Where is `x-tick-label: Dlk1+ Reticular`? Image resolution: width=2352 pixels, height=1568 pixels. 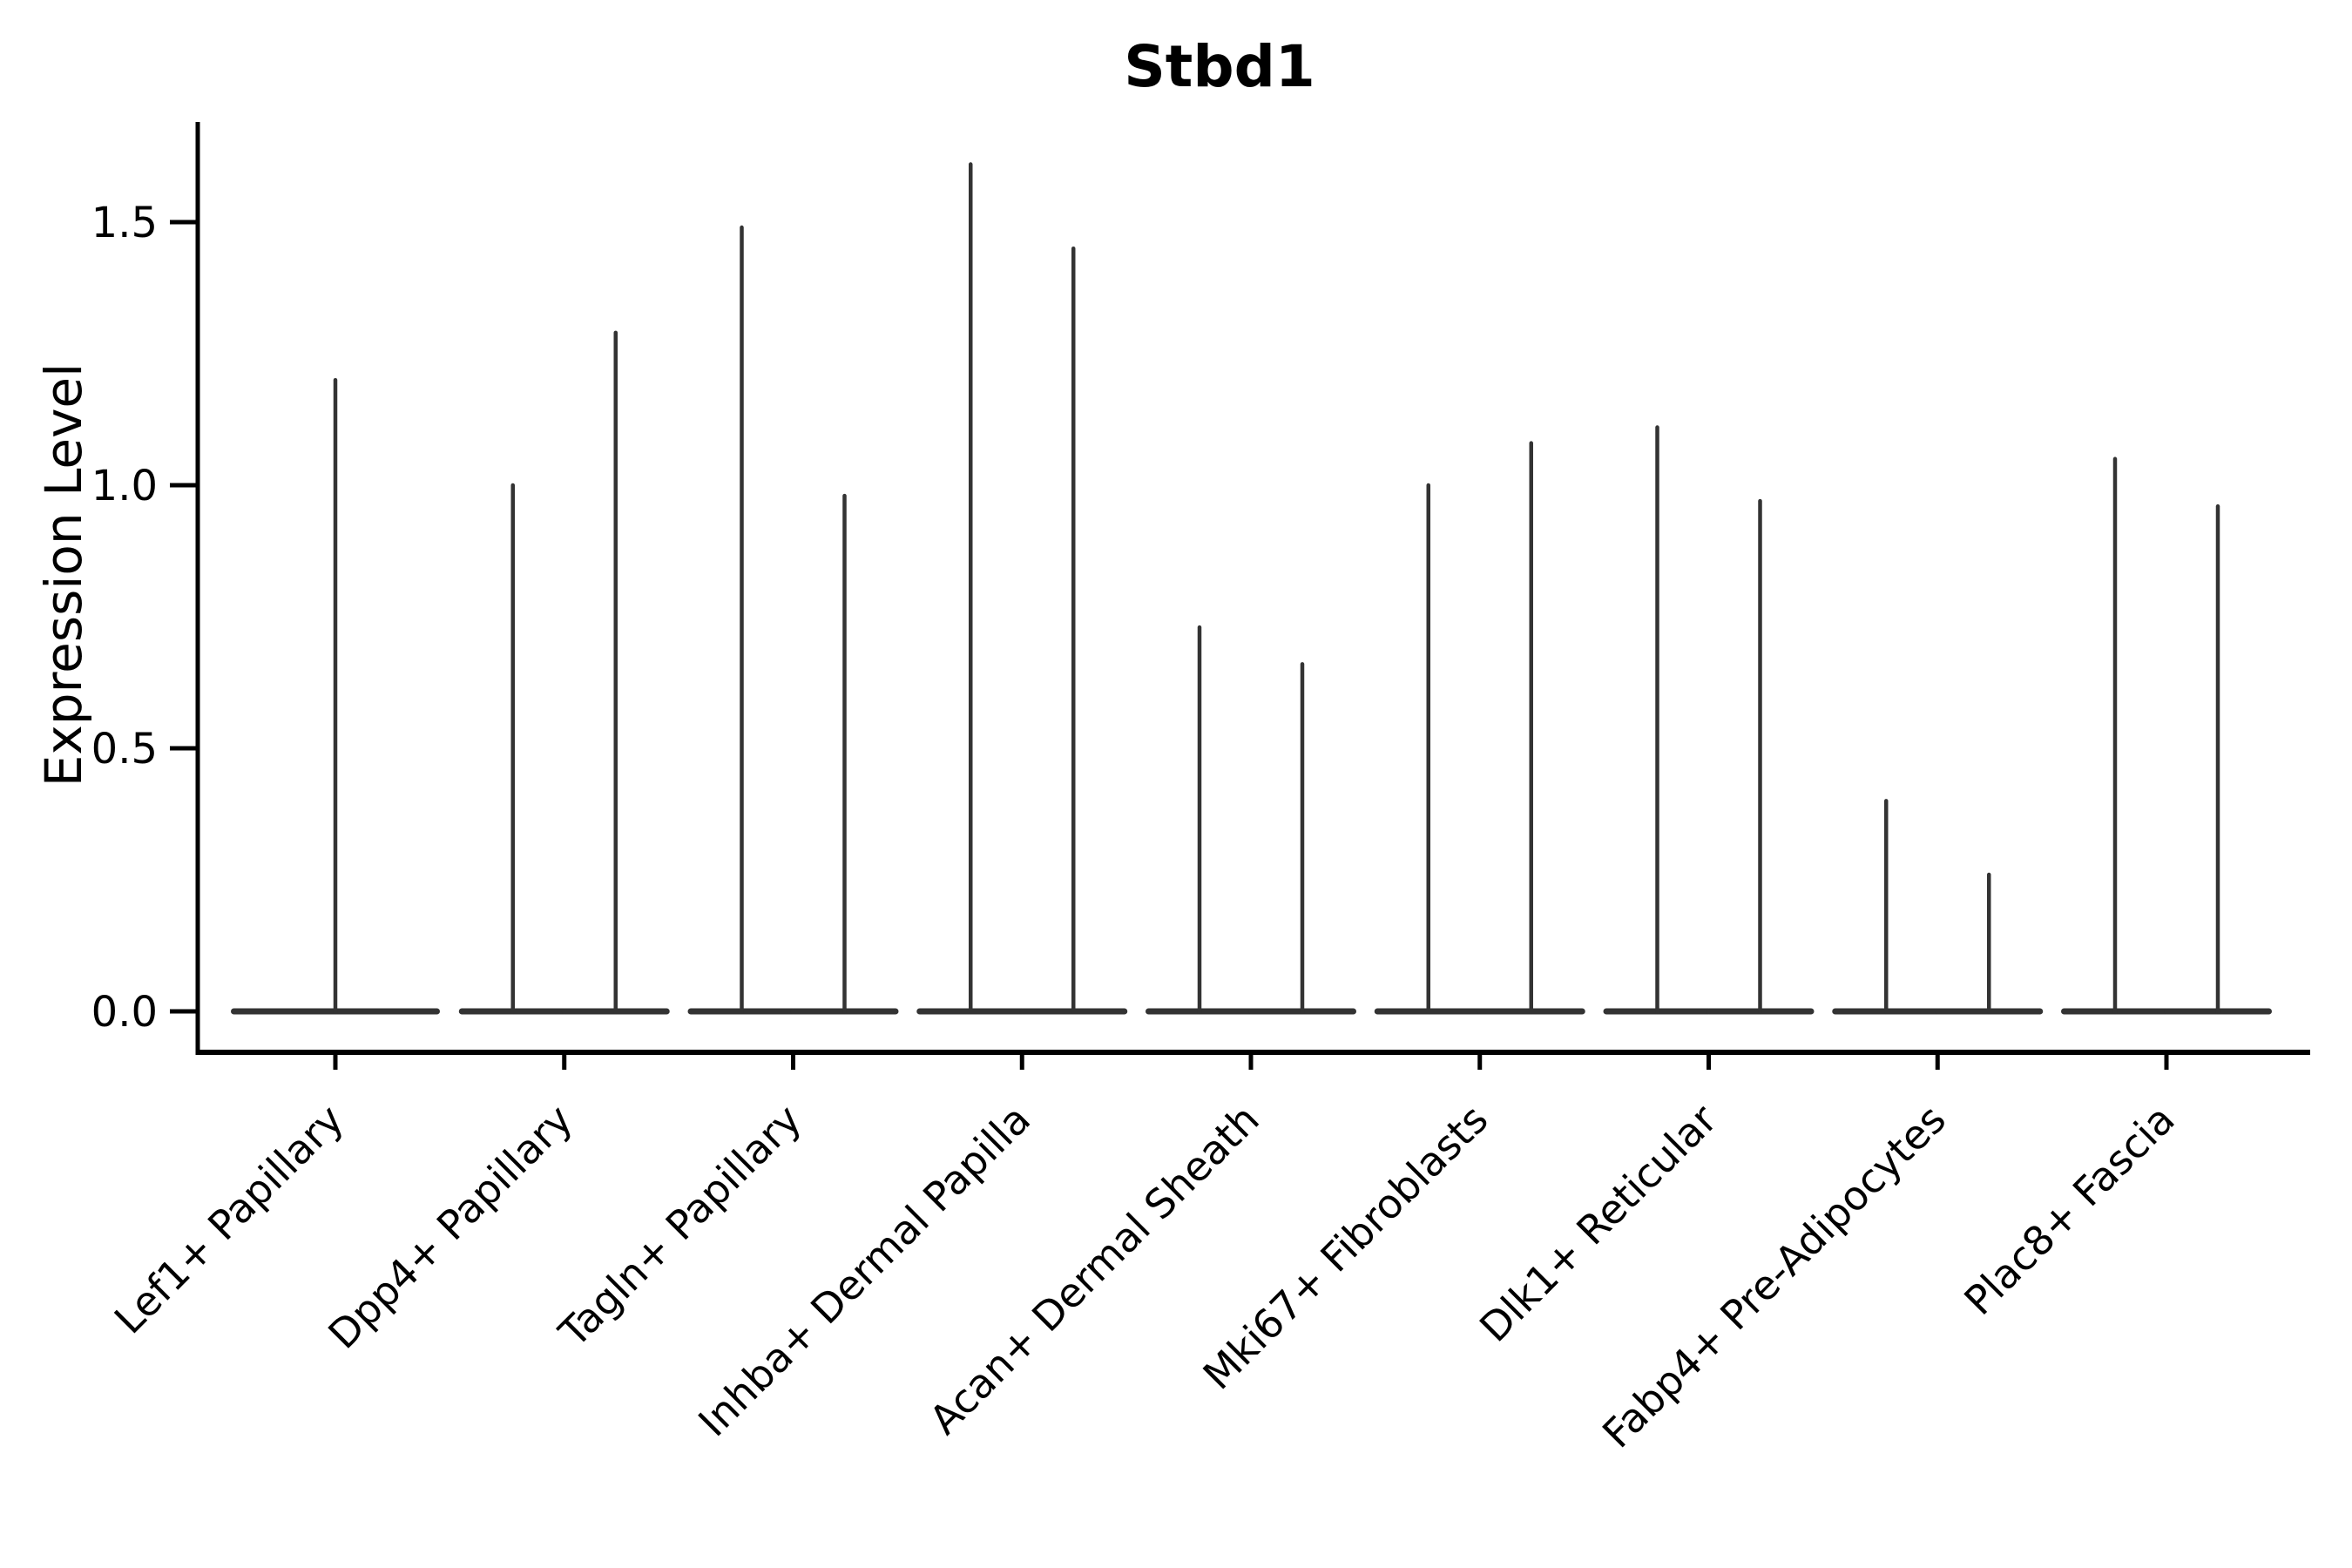
x-tick-label: Dlk1+ Reticular is located at coordinates (1598, 1223).